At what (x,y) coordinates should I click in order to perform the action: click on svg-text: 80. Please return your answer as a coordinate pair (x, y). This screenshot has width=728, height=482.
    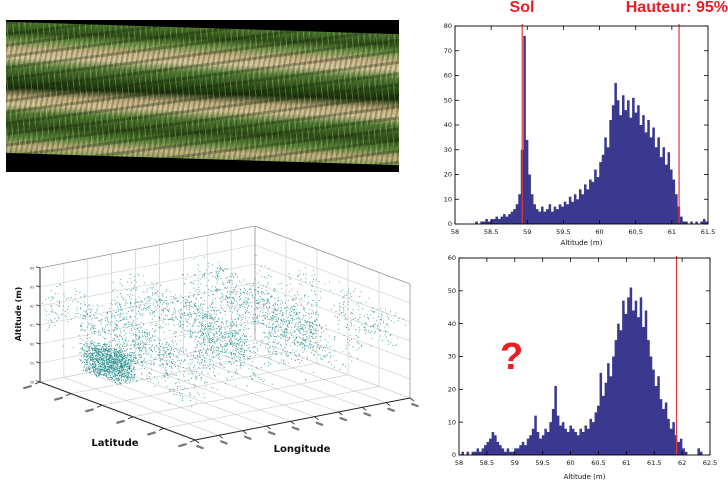
    Looking at the image, I should click on (448, 26).